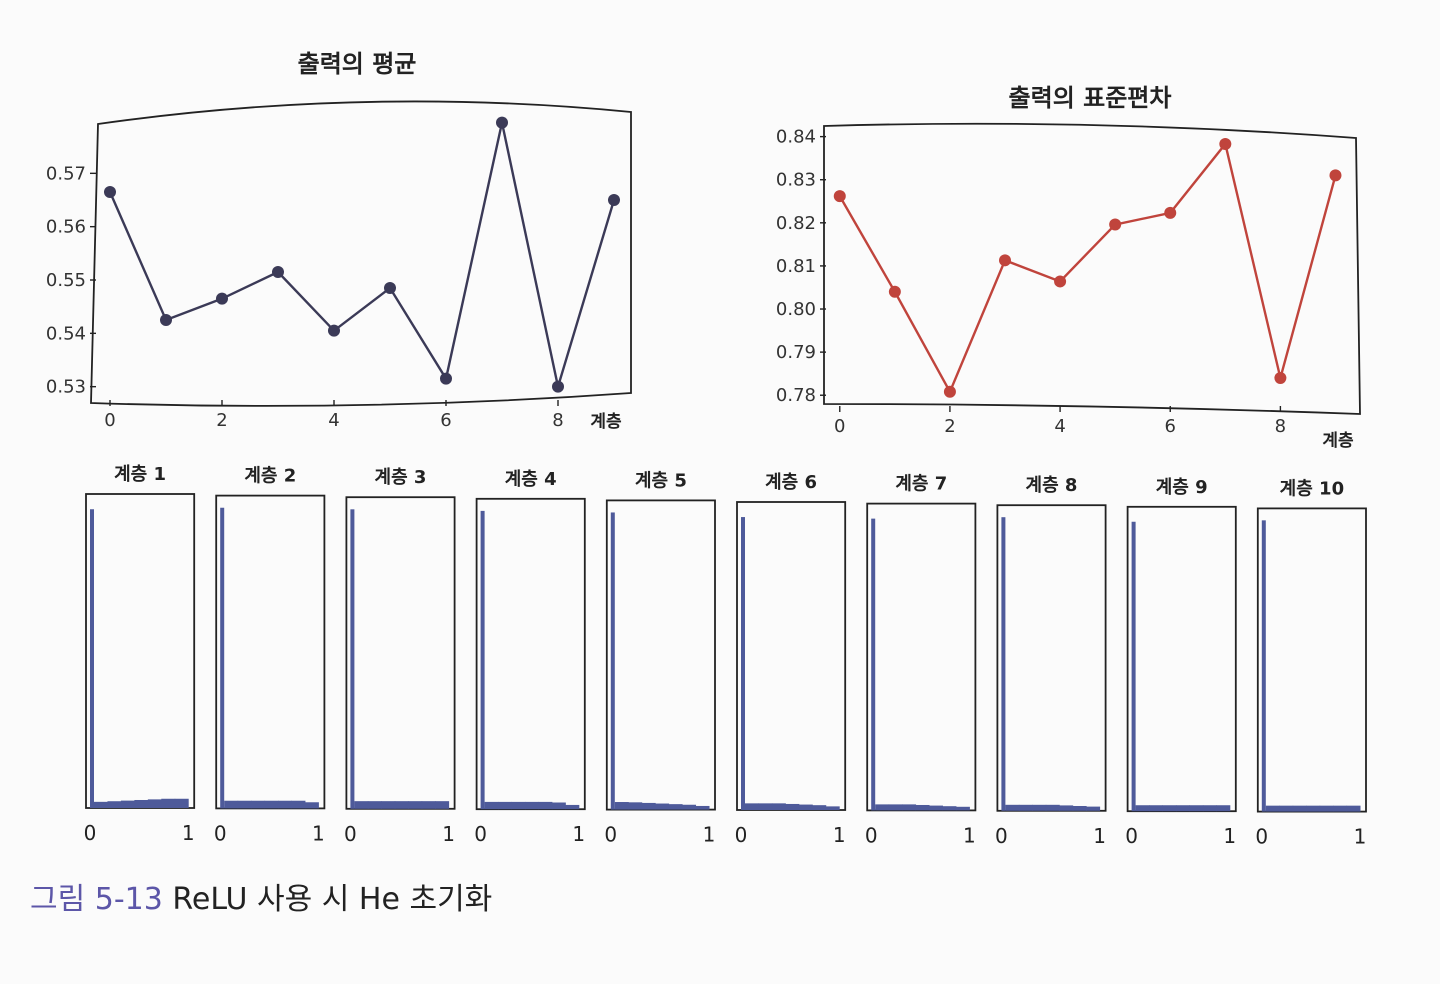  Describe the element at coordinates (362, 255) in the screenshot. I see `series-line` at that location.